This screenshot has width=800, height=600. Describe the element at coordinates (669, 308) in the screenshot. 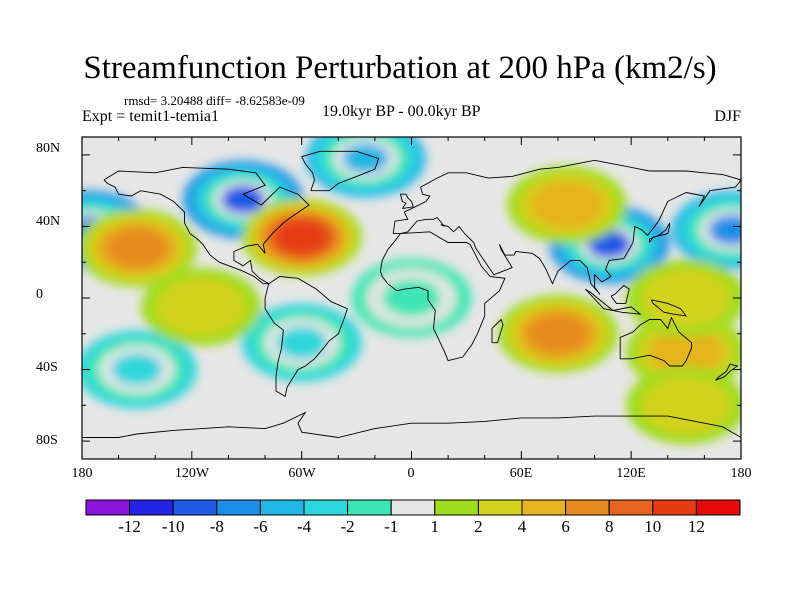

I see `coastline-new-guinea` at that location.